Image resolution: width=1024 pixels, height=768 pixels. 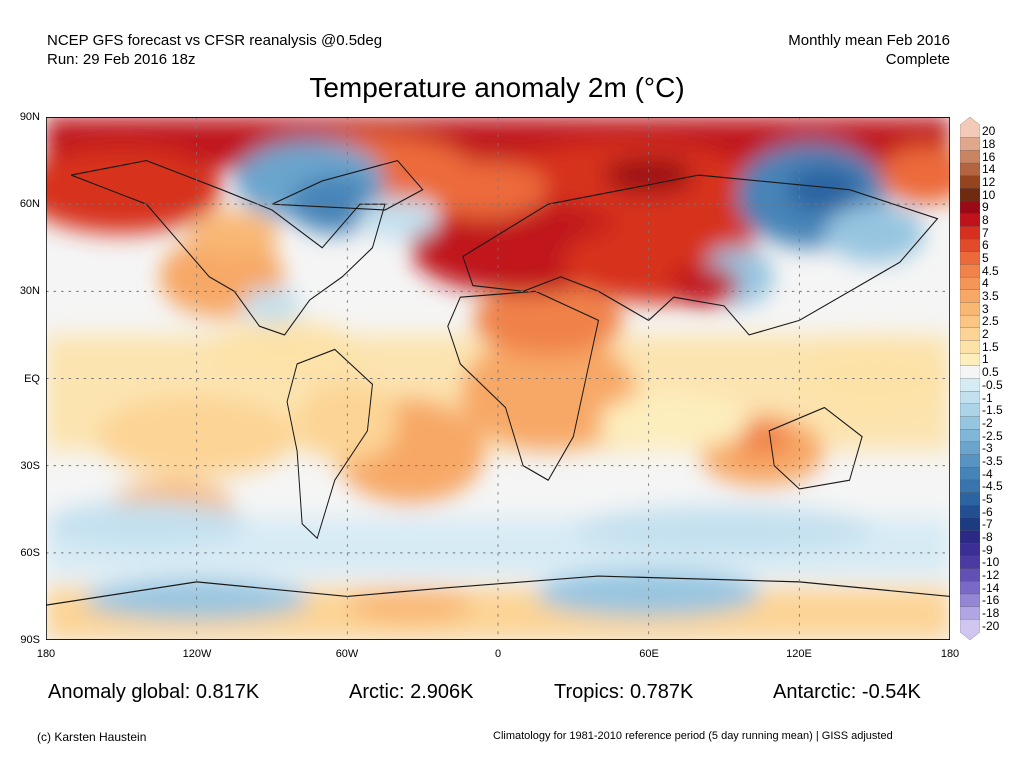 I want to click on lat-label-90s: 90S, so click(x=30, y=640).